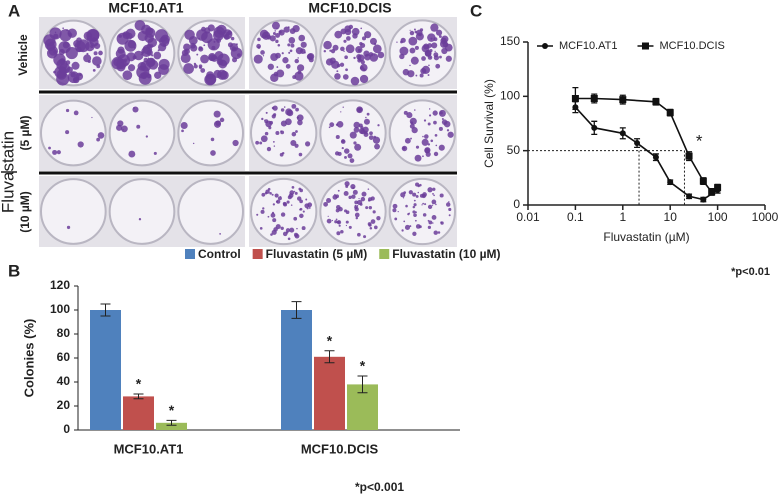  Describe the element at coordinates (317, 254) in the screenshot. I see `legend-label: Fluvastatin (5 µM)` at that location.